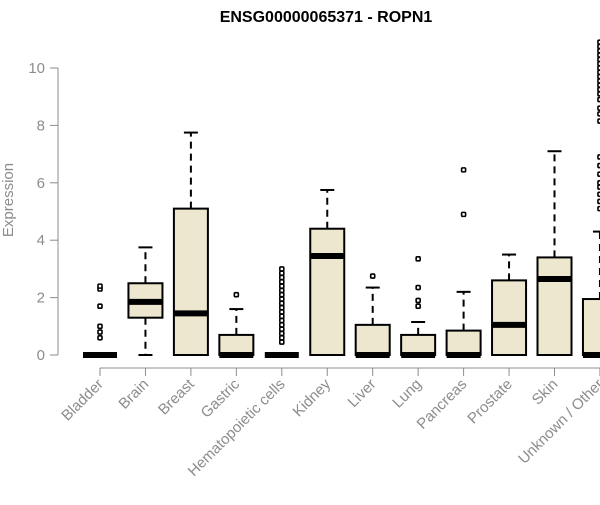 The width and height of the screenshot is (600, 505). Describe the element at coordinates (176, 396) in the screenshot. I see `category-label: Breast` at that location.